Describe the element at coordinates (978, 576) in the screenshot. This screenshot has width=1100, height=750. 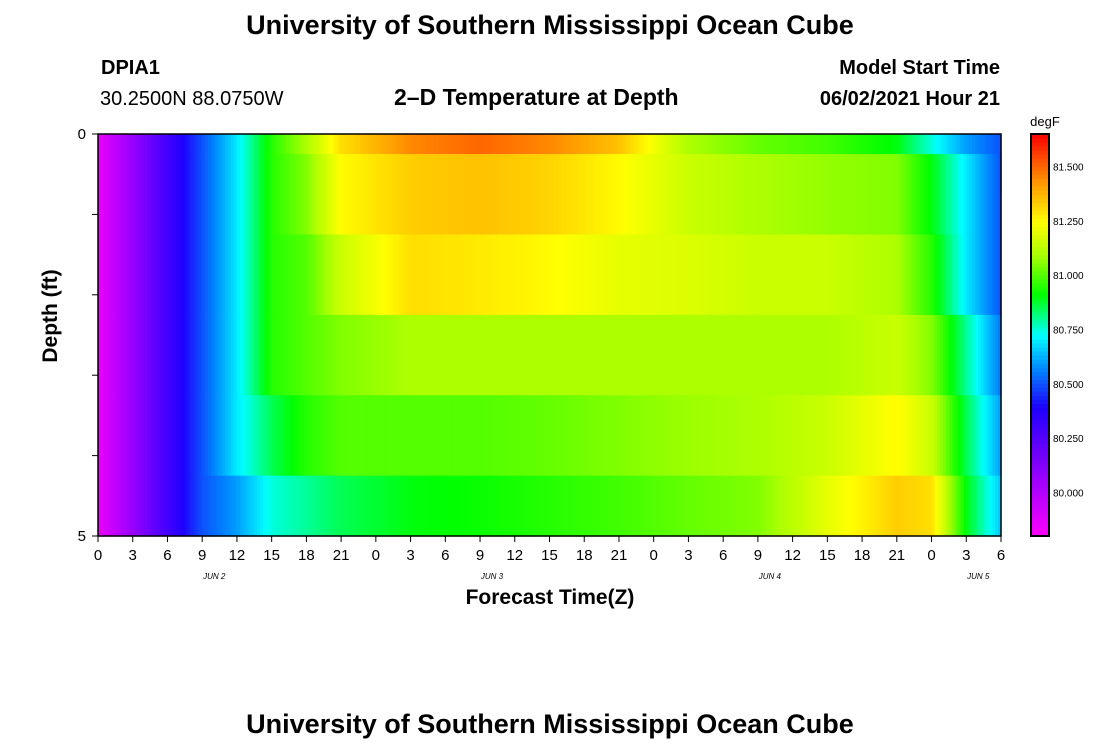
I see `day-label: JUN 5` at that location.